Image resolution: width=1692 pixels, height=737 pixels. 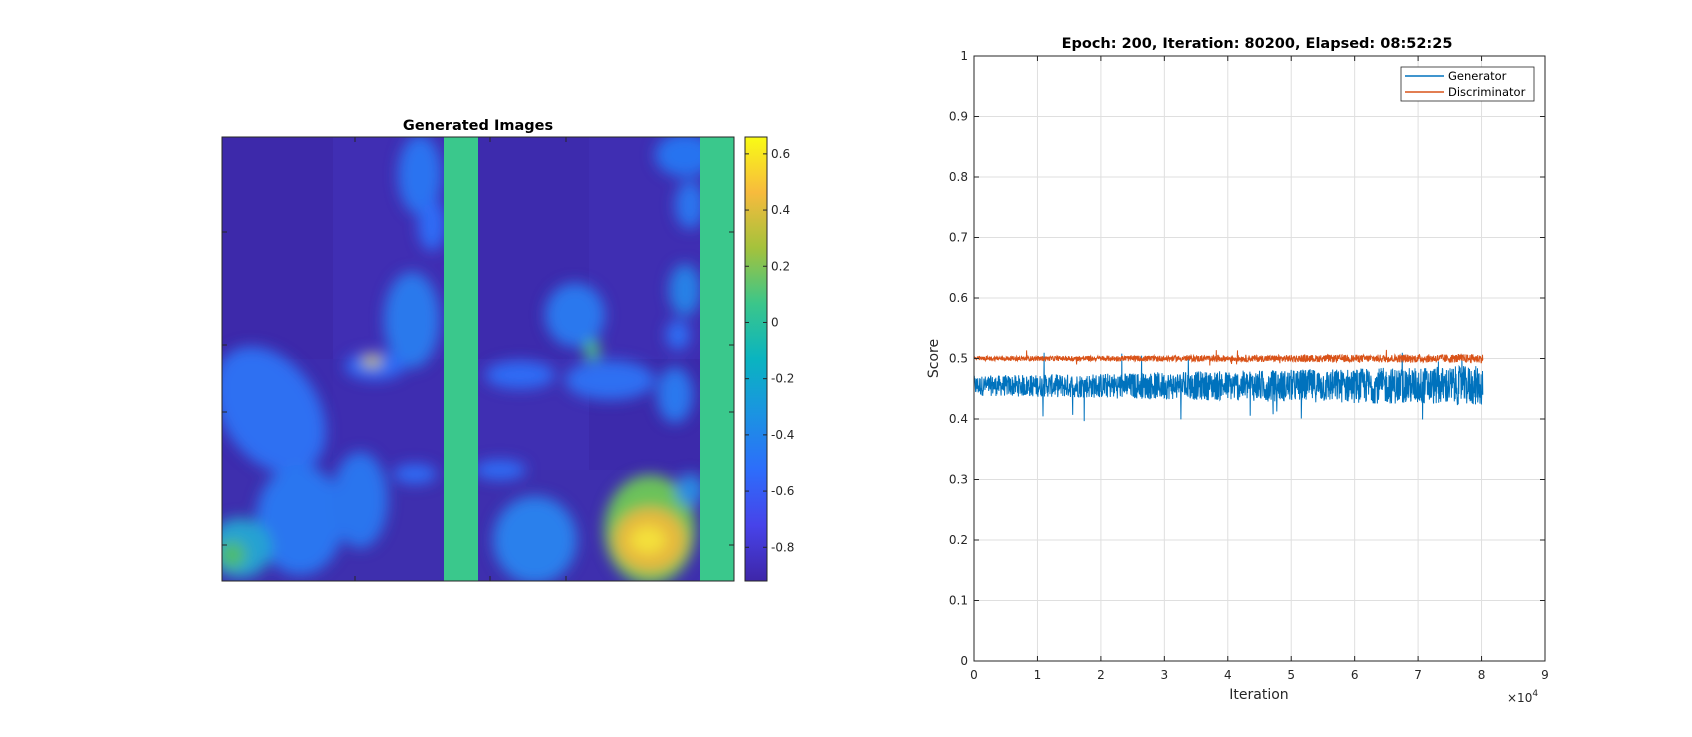 What do you see at coordinates (782, 435) in the screenshot?
I see `colorbar-tick-label: -0.4` at bounding box center [782, 435].